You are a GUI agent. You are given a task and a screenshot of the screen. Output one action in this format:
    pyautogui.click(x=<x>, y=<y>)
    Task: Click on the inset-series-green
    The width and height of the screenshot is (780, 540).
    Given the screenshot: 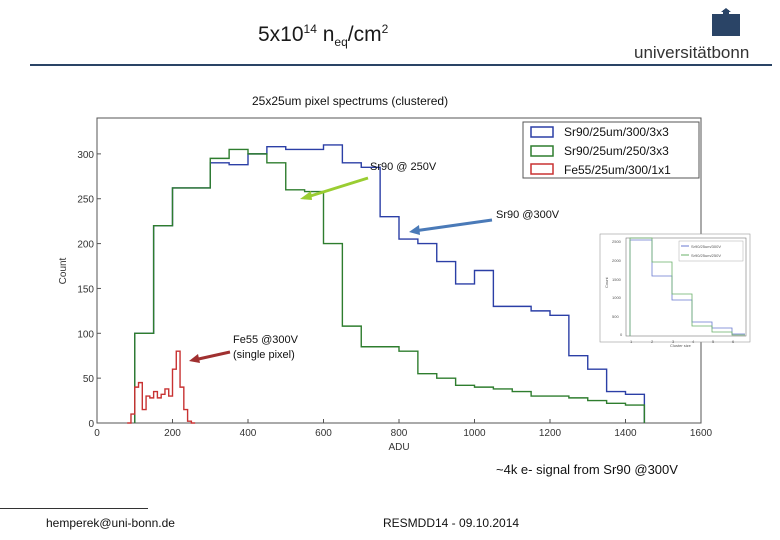 What is the action you would take?
    pyautogui.click(x=687, y=286)
    